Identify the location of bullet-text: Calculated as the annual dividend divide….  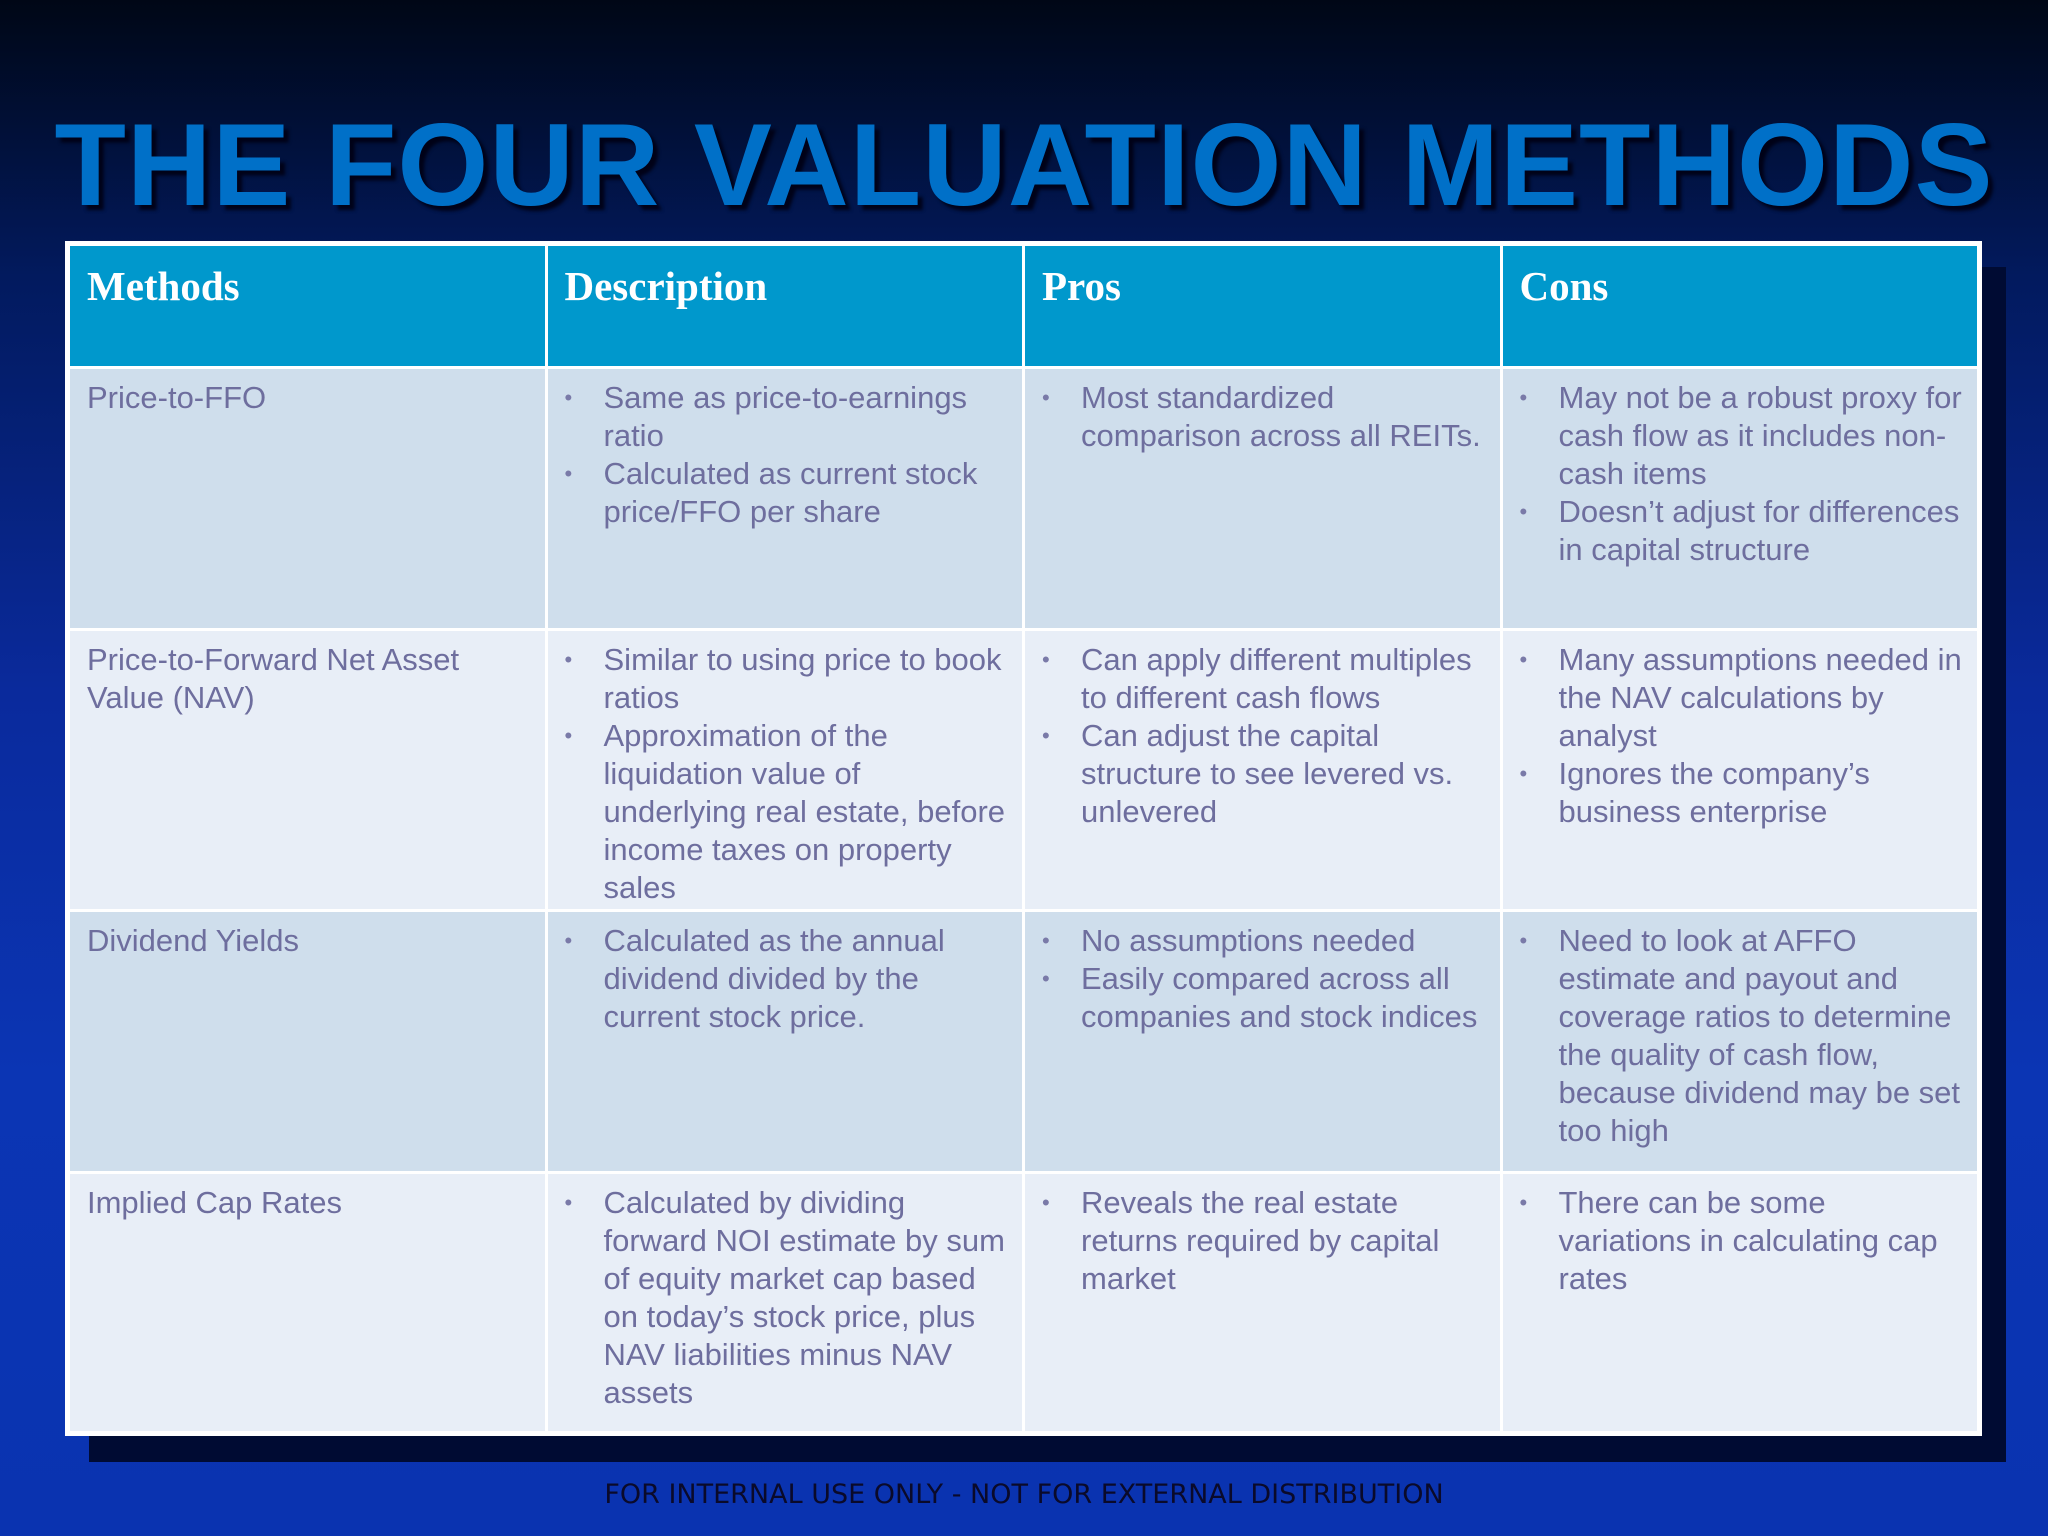
(774, 978).